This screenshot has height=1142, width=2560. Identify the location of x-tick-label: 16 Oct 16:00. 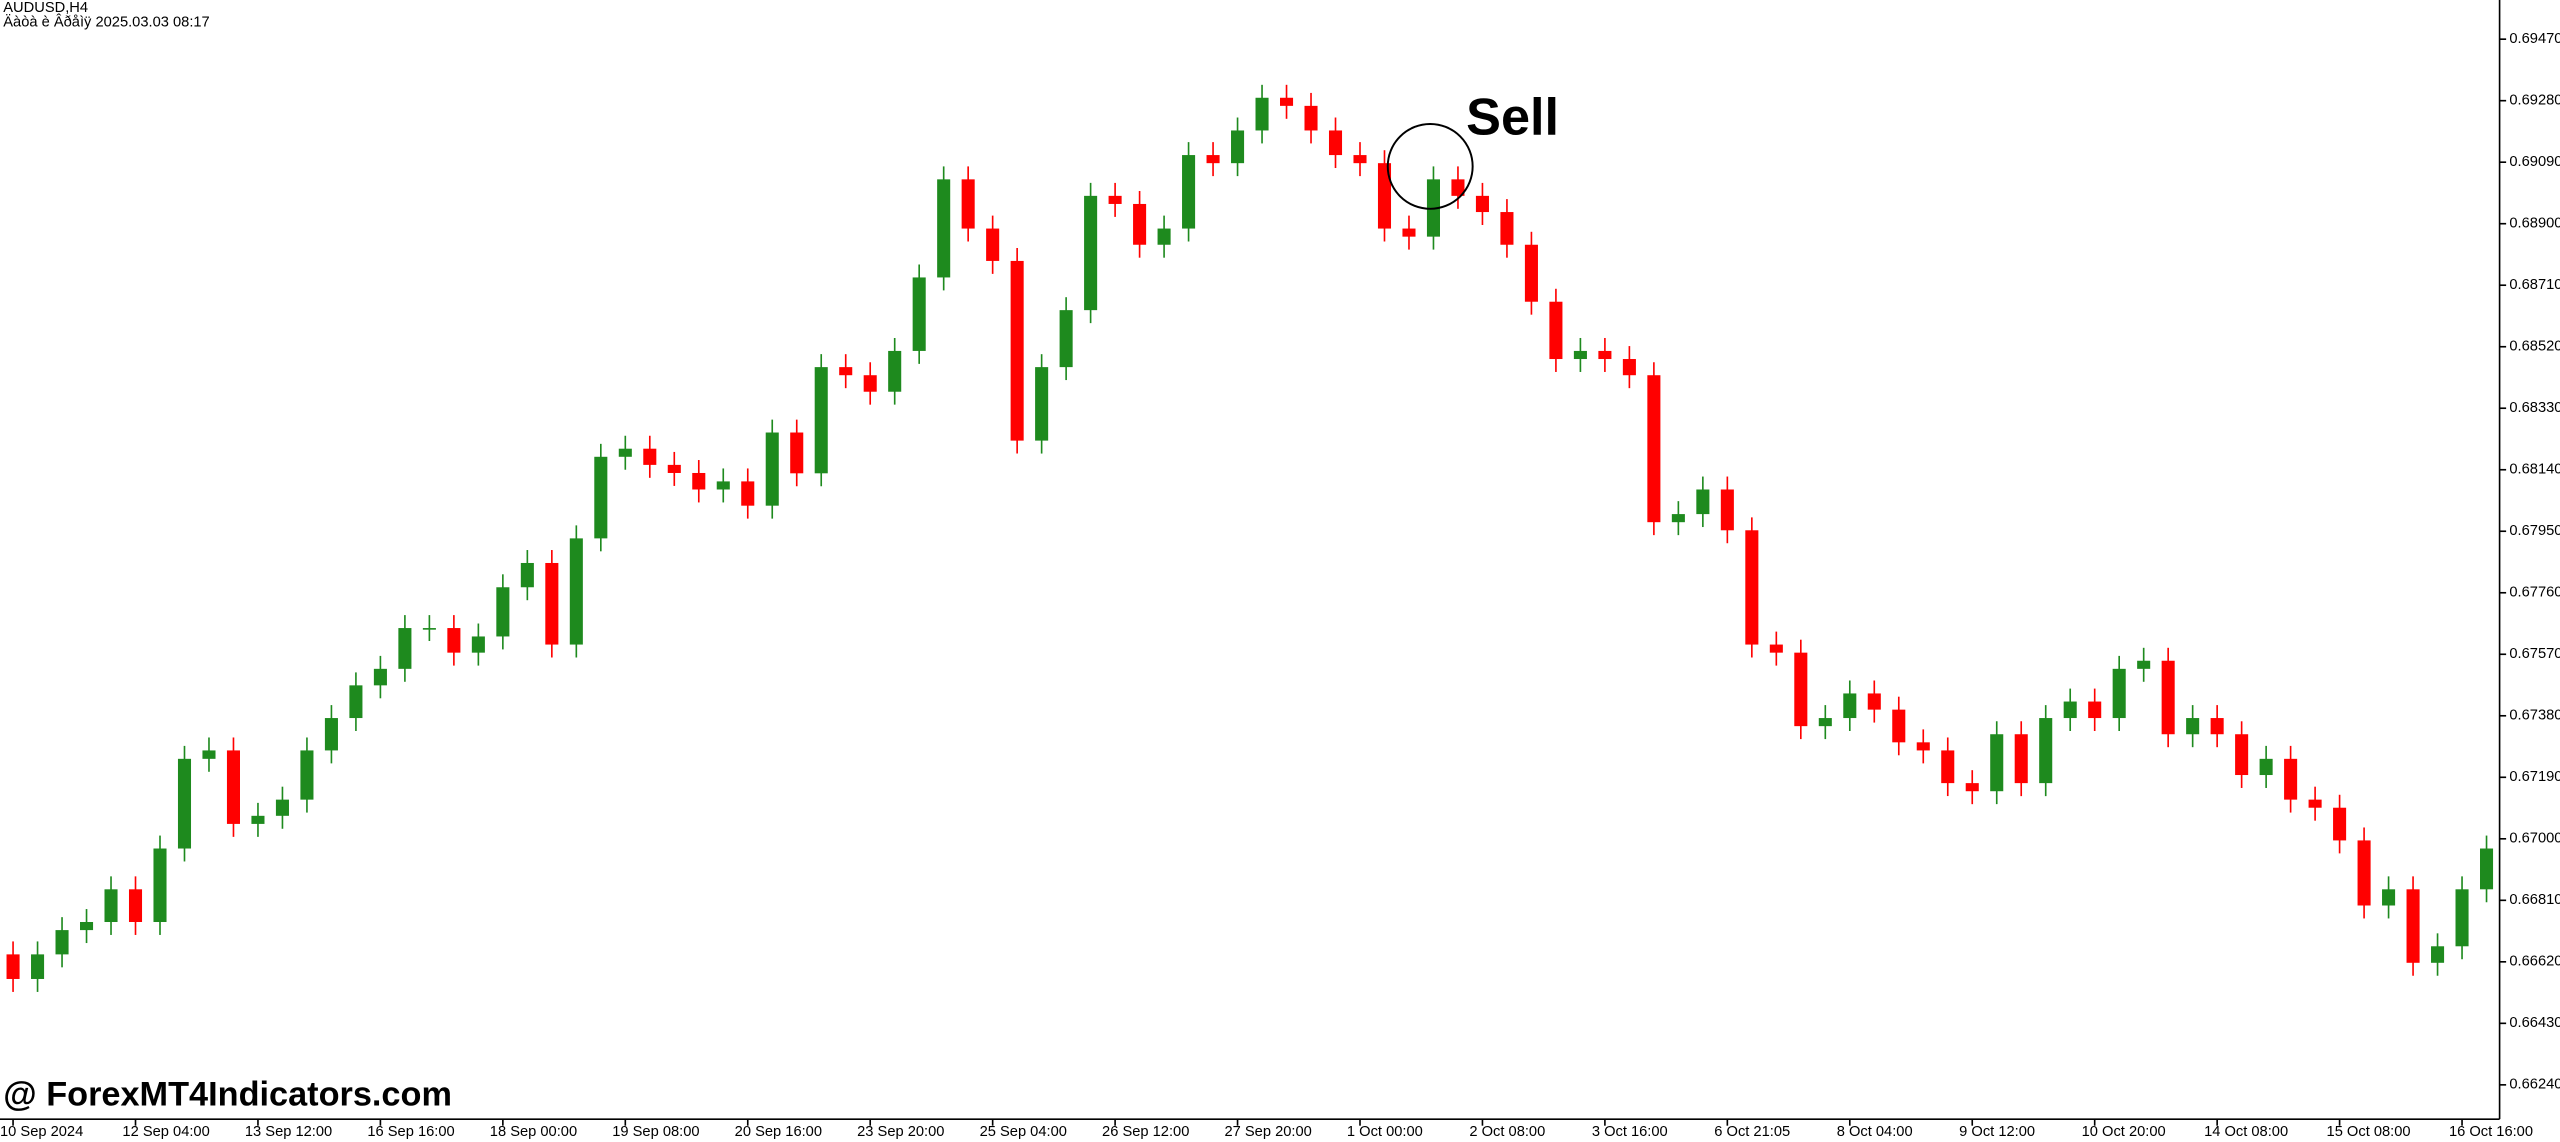
(2491, 1132).